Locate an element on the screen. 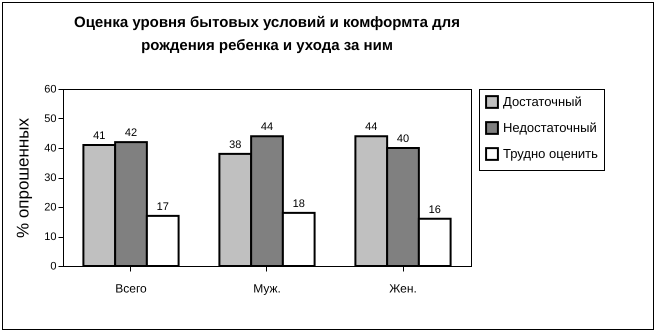  y-tick-label: 40 is located at coordinates (50, 148).